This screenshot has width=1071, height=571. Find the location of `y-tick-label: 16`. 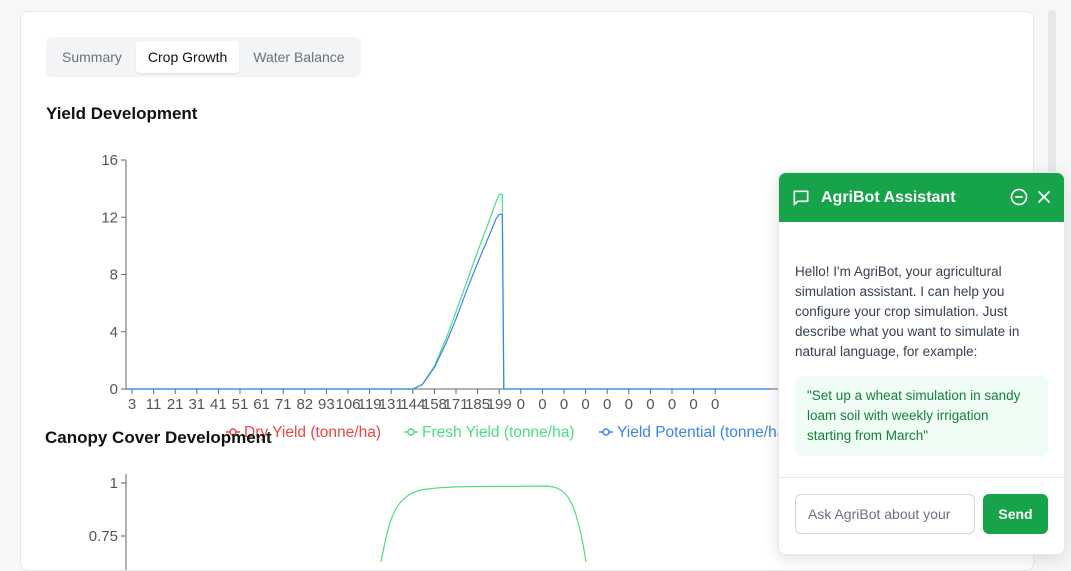

y-tick-label: 16 is located at coordinates (109, 160).